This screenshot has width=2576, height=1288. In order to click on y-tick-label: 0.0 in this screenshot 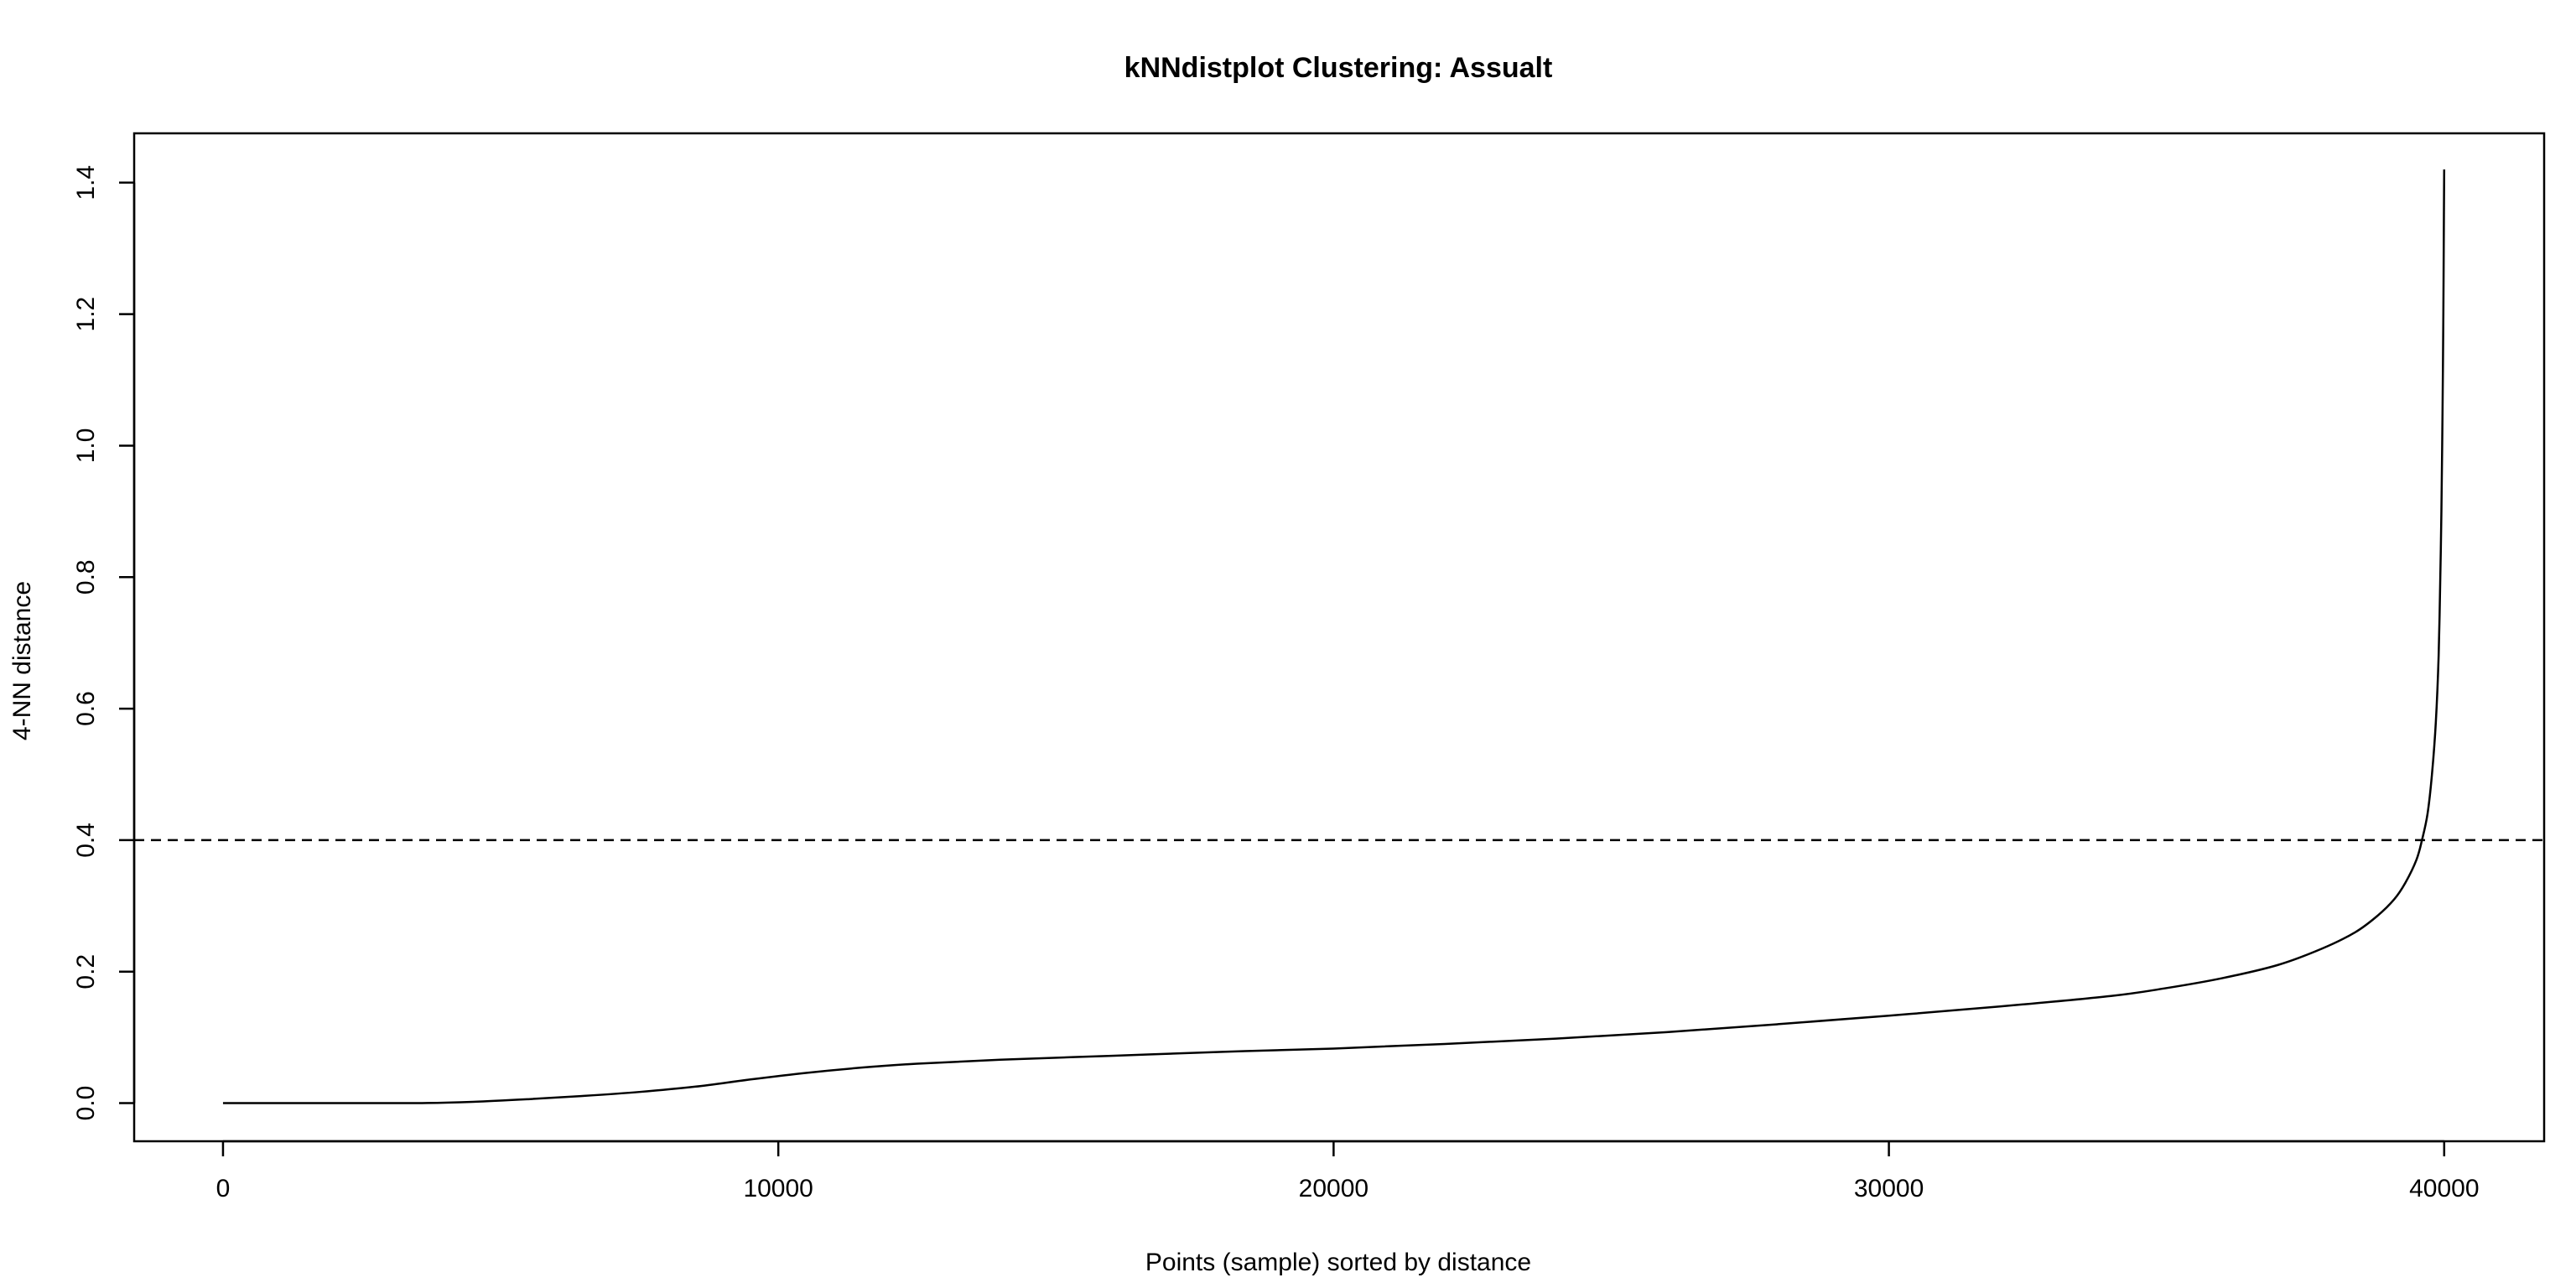, I will do `click(86, 1103)`.